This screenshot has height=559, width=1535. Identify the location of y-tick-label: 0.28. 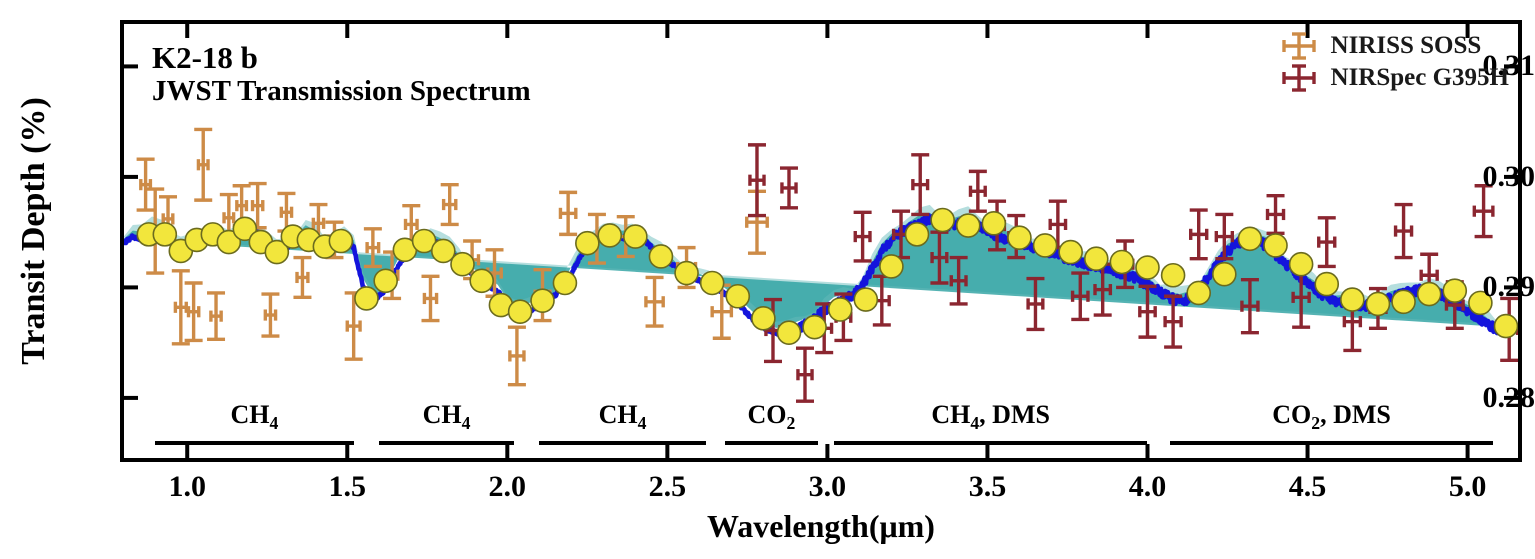
(1508, 397).